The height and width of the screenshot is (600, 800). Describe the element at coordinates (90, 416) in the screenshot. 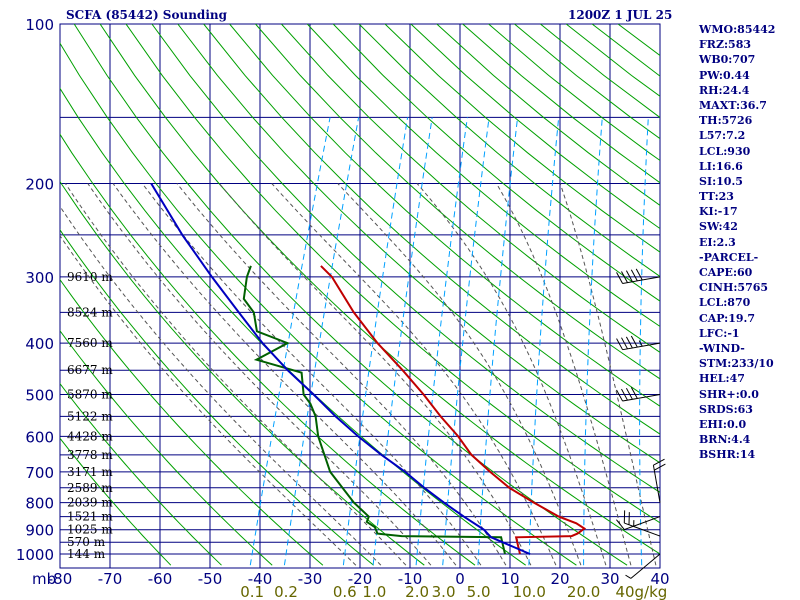

I see `height-label: 5122 m` at that location.